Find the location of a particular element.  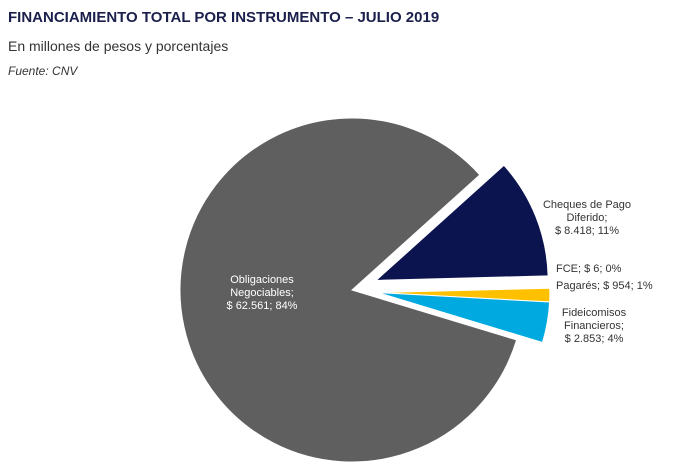

slice-label: Fideicomisos Financieros; $ 2.853; 4% is located at coordinates (594, 326).